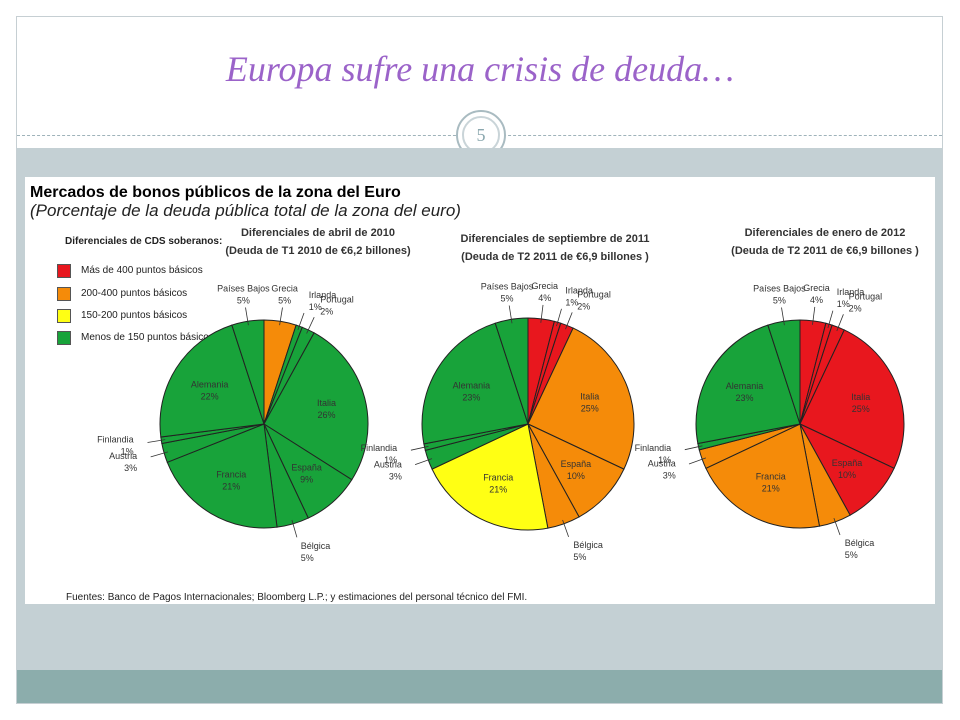  What do you see at coordinates (390, 460) in the screenshot?
I see `pie-2-value-finlandia: 1%` at bounding box center [390, 460].